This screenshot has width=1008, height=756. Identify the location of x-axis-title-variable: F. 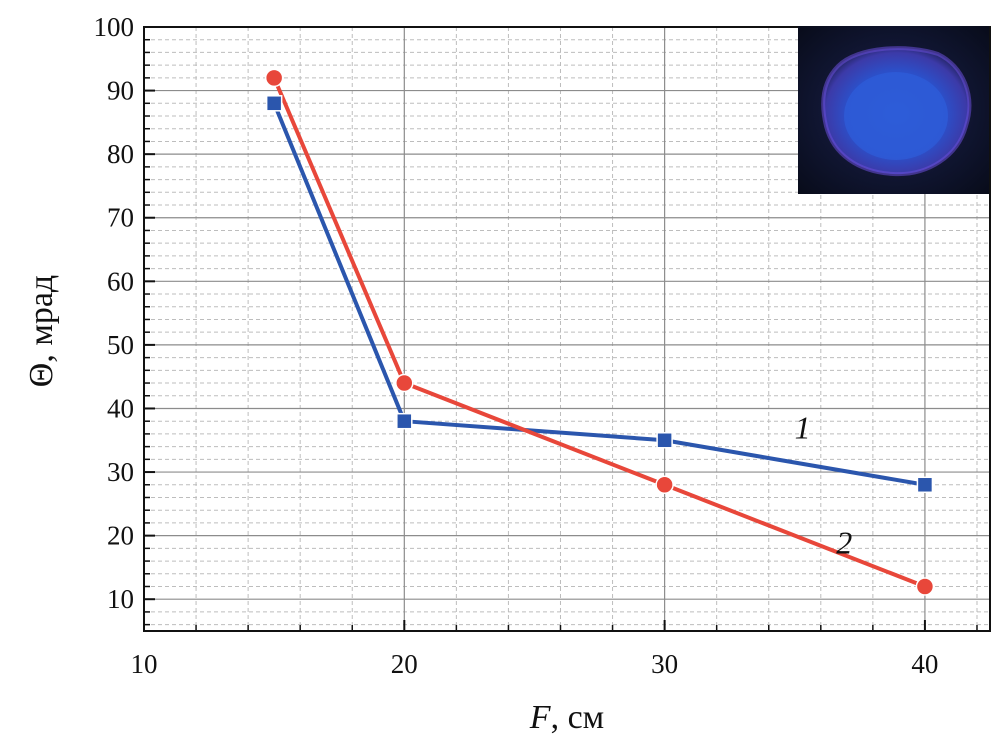
(540, 717).